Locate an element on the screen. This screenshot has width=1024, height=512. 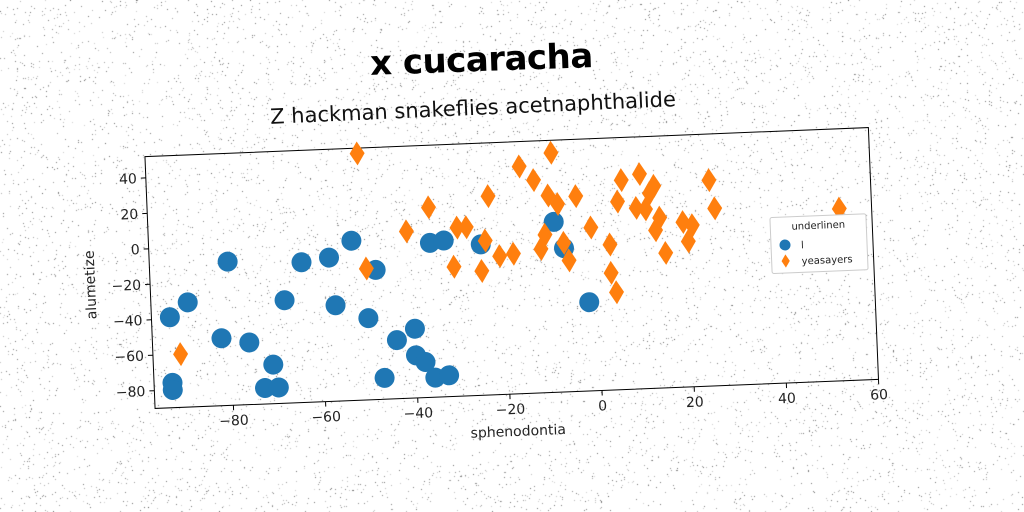
y-tick-label: −20 is located at coordinates (126, 286).